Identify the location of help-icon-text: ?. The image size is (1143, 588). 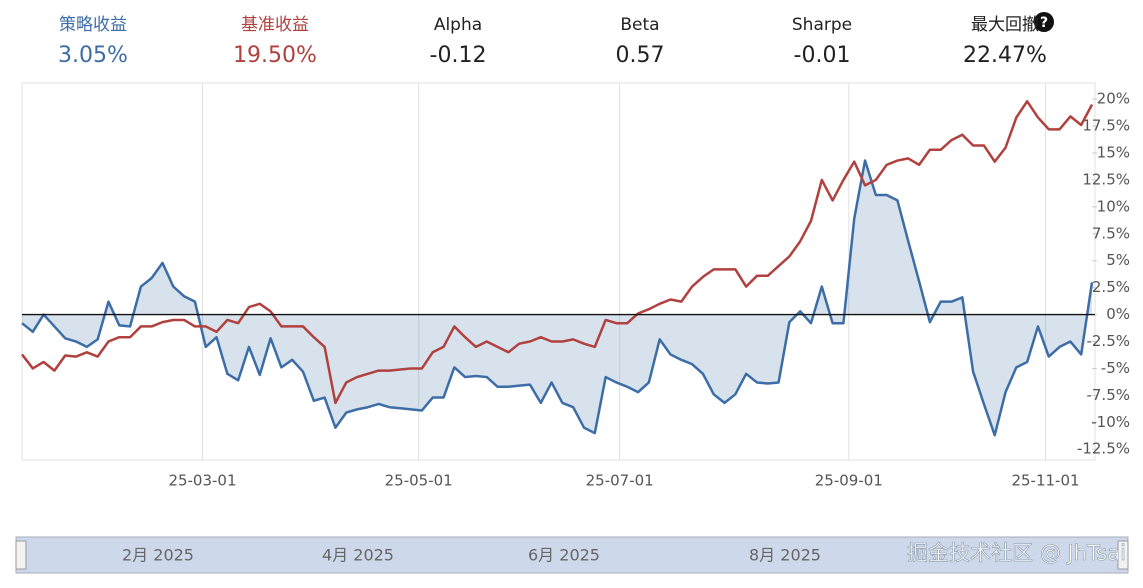
(1044, 23).